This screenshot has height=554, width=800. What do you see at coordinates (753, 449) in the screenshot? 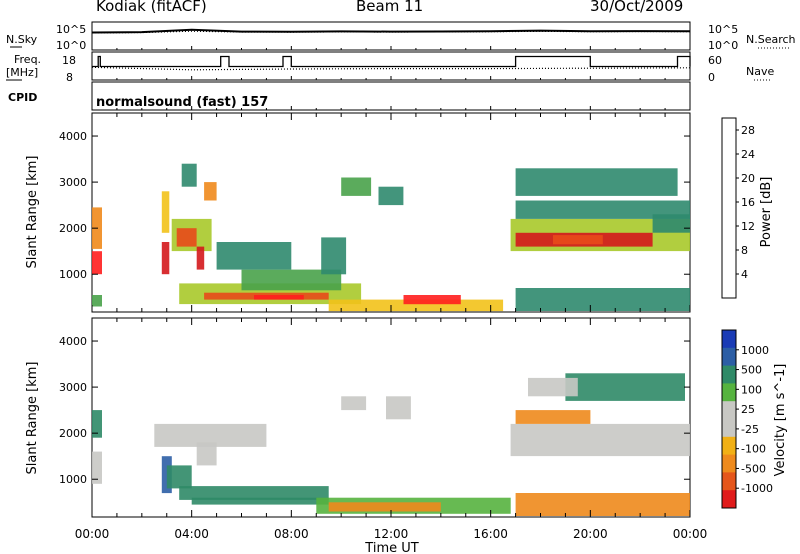
I see `velocity-colorbar-tick-label: -100` at bounding box center [753, 449].